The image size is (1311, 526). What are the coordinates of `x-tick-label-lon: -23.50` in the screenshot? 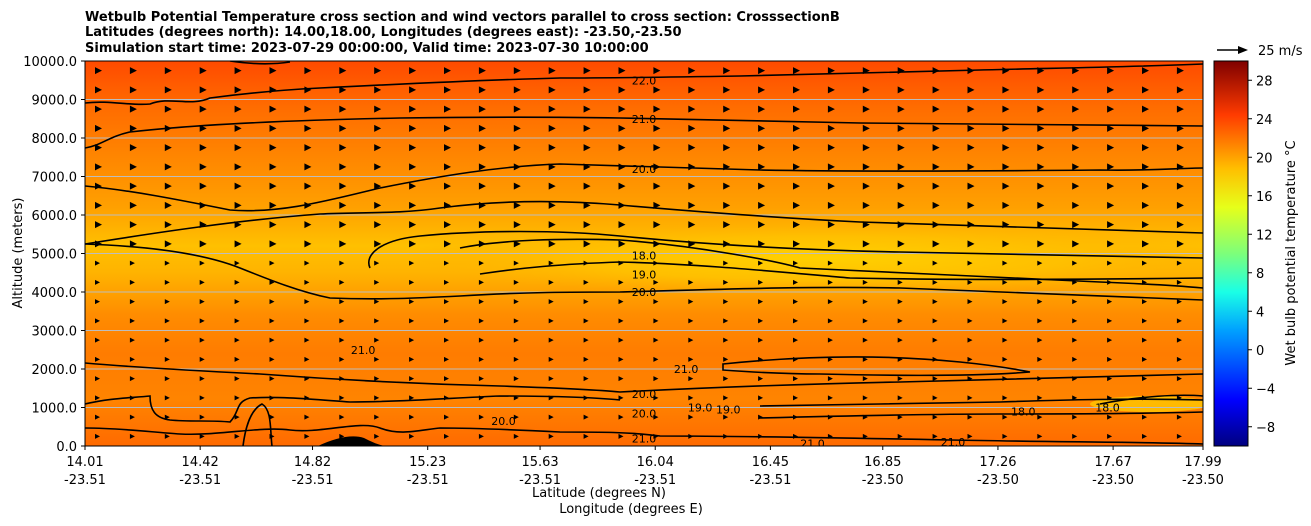 It's located at (883, 480).